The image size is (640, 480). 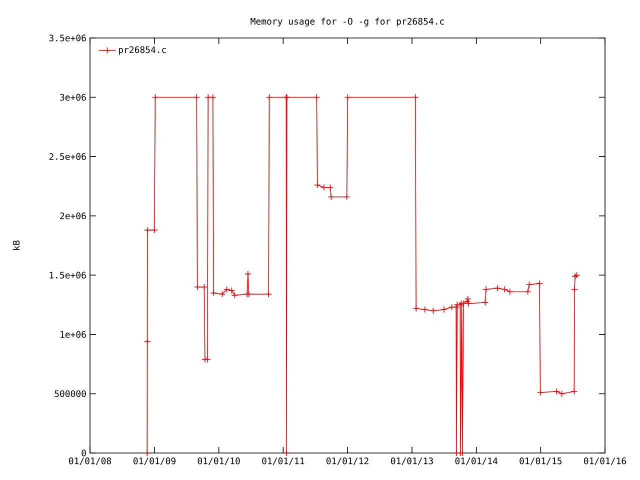 What do you see at coordinates (73, 216) in the screenshot?
I see `y-tick-label: 2e+06` at bounding box center [73, 216].